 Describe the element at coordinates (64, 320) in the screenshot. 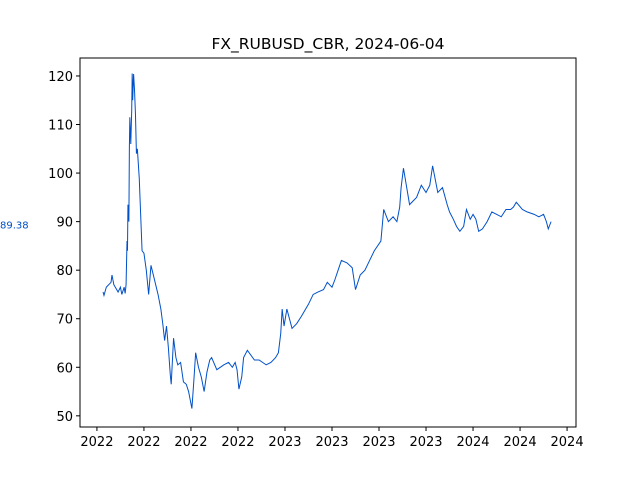

I see `y-tick-label: 70` at that location.